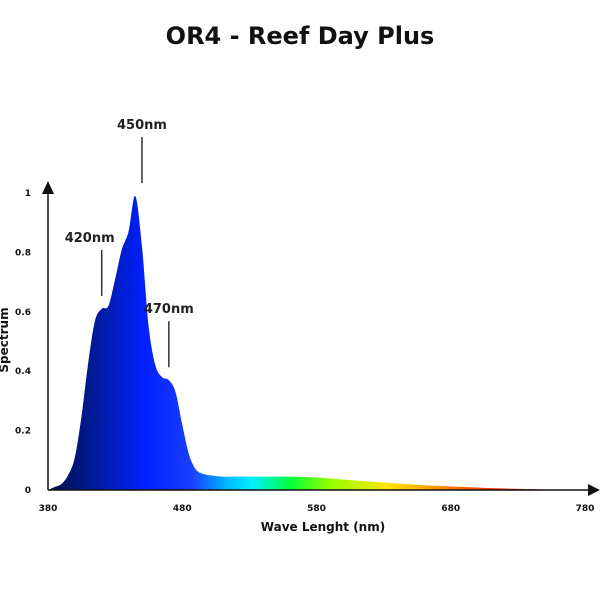  What do you see at coordinates (182, 509) in the screenshot?
I see `x-tick-label: 480` at bounding box center [182, 509].